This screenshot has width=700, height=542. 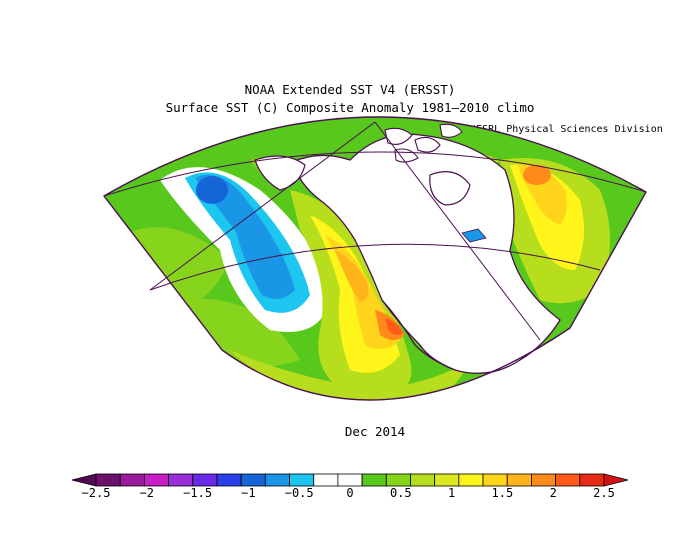 I want to click on map-title: NOAA Extended SST V4 (ERSST), so click(x=350, y=89).